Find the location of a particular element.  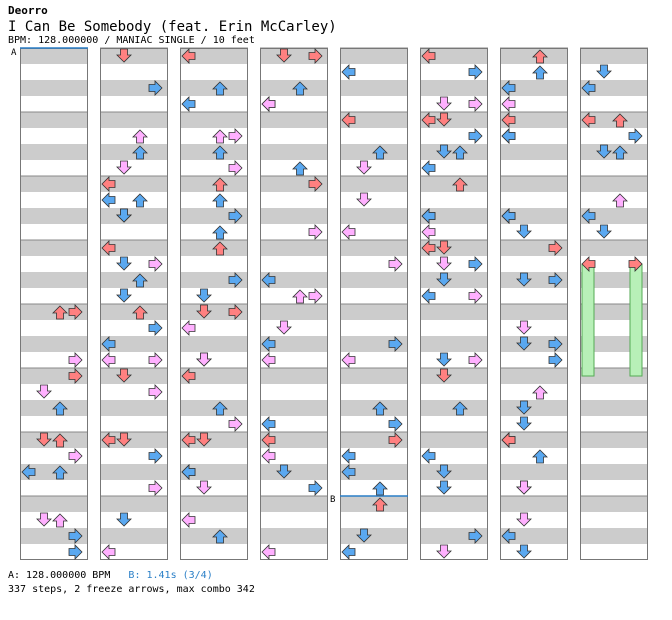

bpm-b-label: B: 1.41s (3/4) is located at coordinates (170, 575).